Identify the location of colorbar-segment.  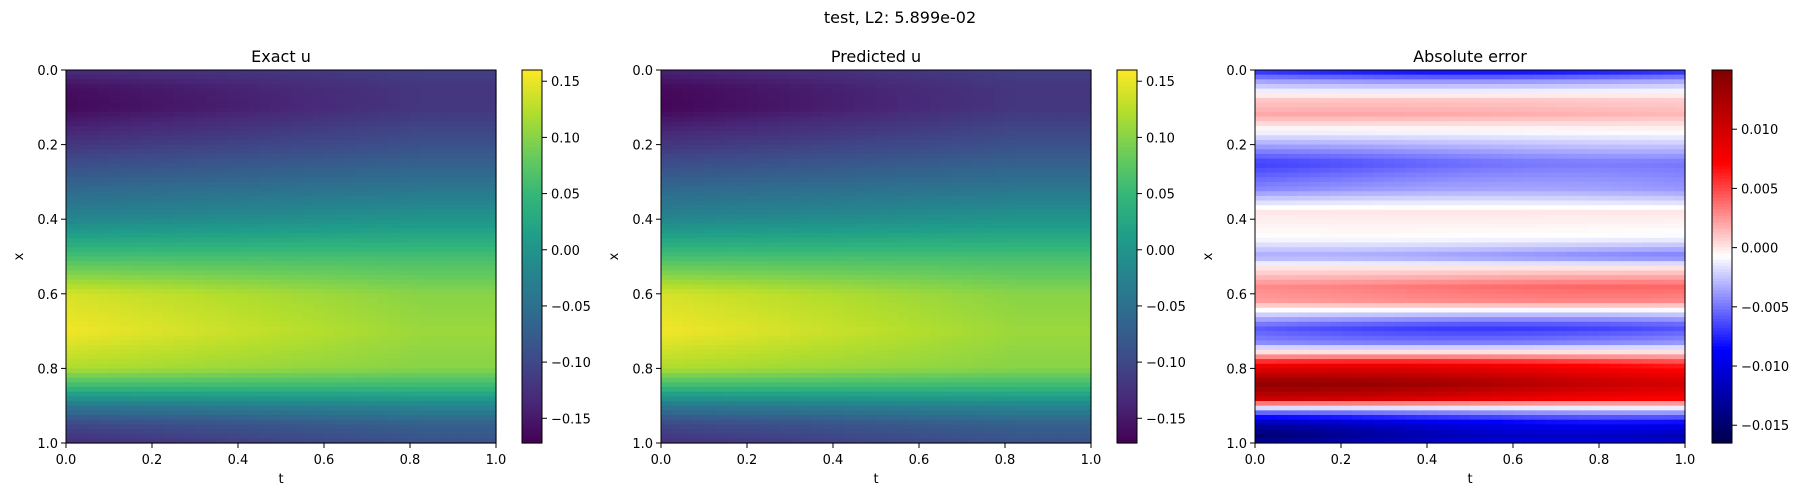
(532, 441).